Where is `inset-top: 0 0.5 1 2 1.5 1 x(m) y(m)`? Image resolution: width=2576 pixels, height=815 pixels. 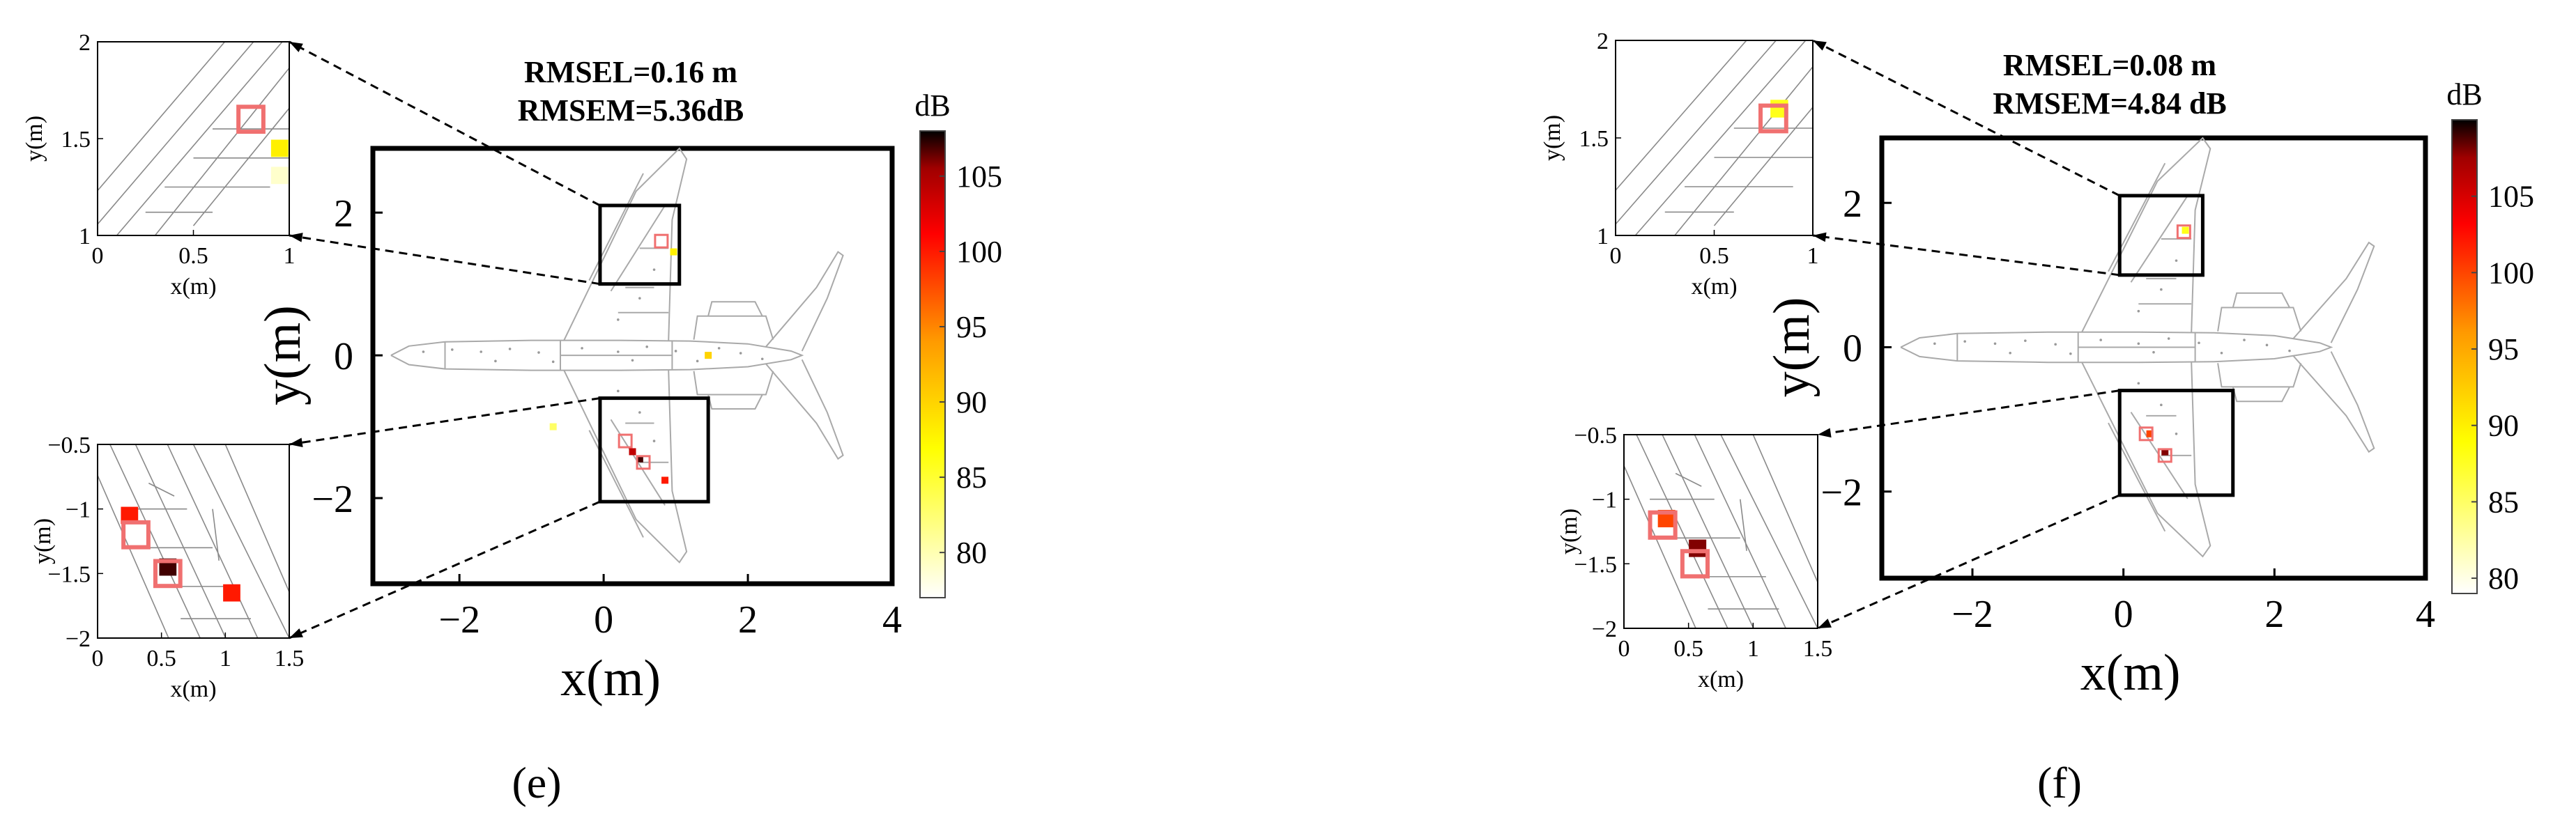
inset-top: 0 0.5 1 2 1.5 1 x(m) y(m) is located at coordinates (159, 165).